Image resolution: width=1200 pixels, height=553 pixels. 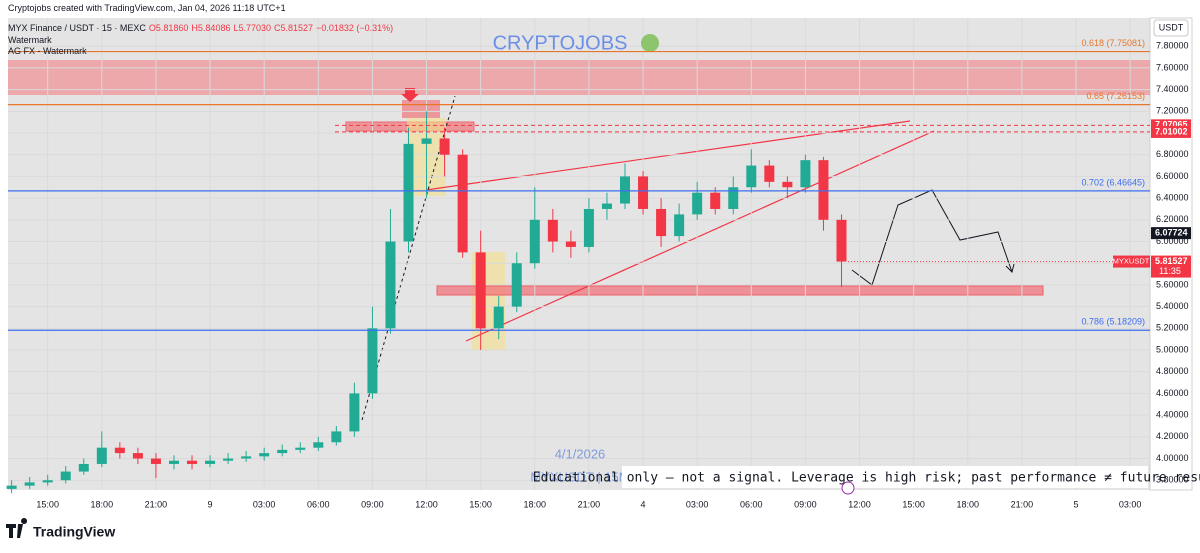 I want to click on y-tick-label: 4.40000, so click(x=1172, y=415).